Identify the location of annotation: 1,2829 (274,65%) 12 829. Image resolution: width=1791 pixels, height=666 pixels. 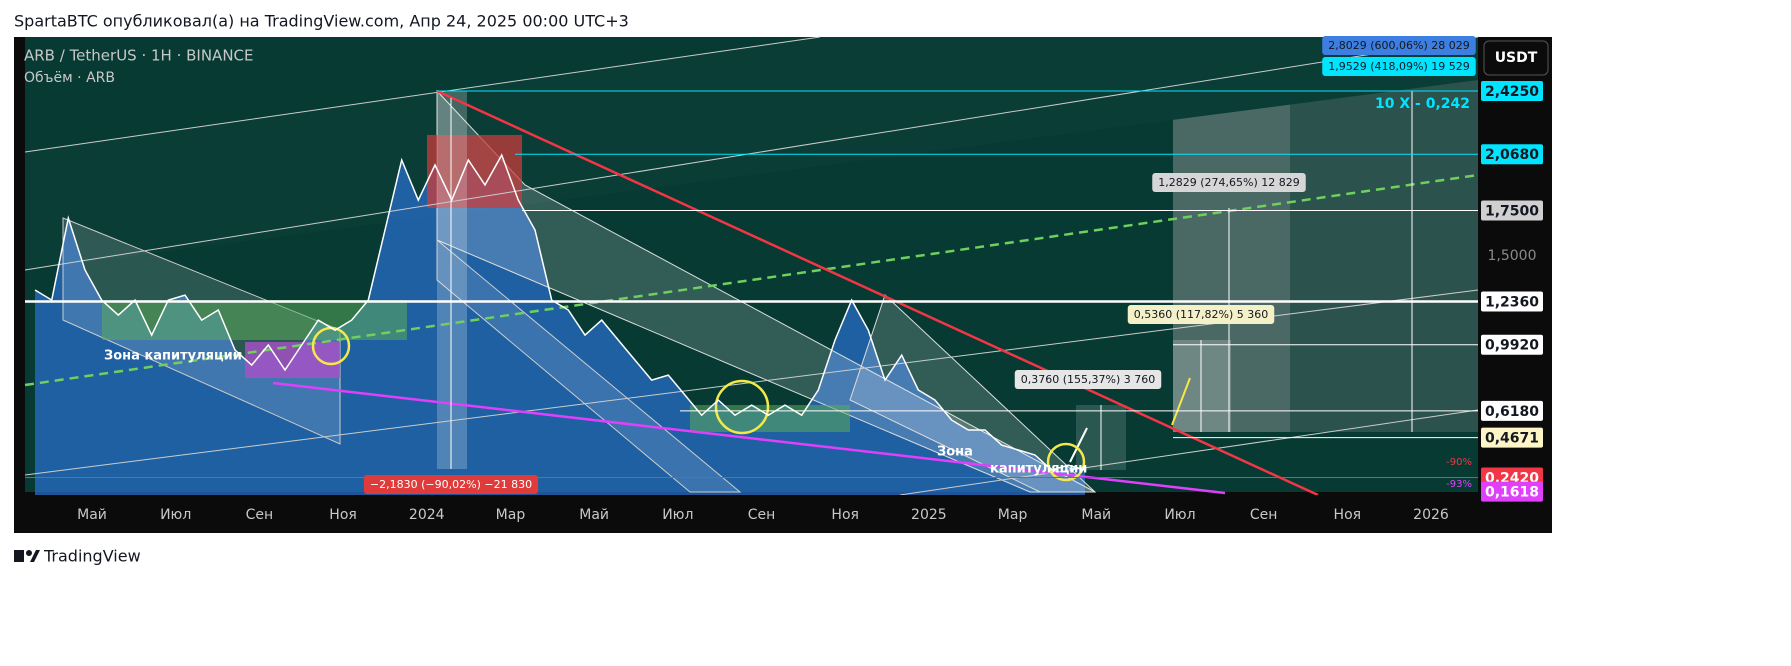
(1229, 182).